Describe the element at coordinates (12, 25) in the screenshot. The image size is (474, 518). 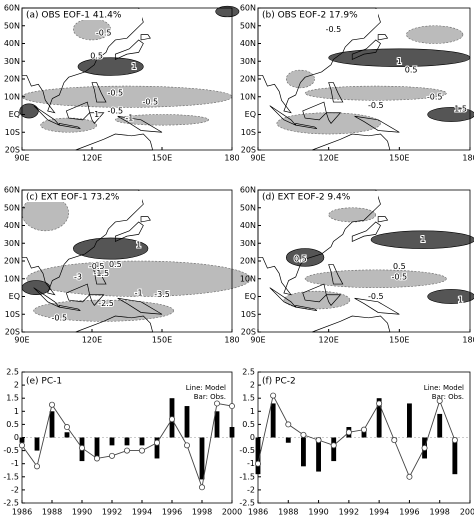
I see `lat-tick-label: 50N` at that location.